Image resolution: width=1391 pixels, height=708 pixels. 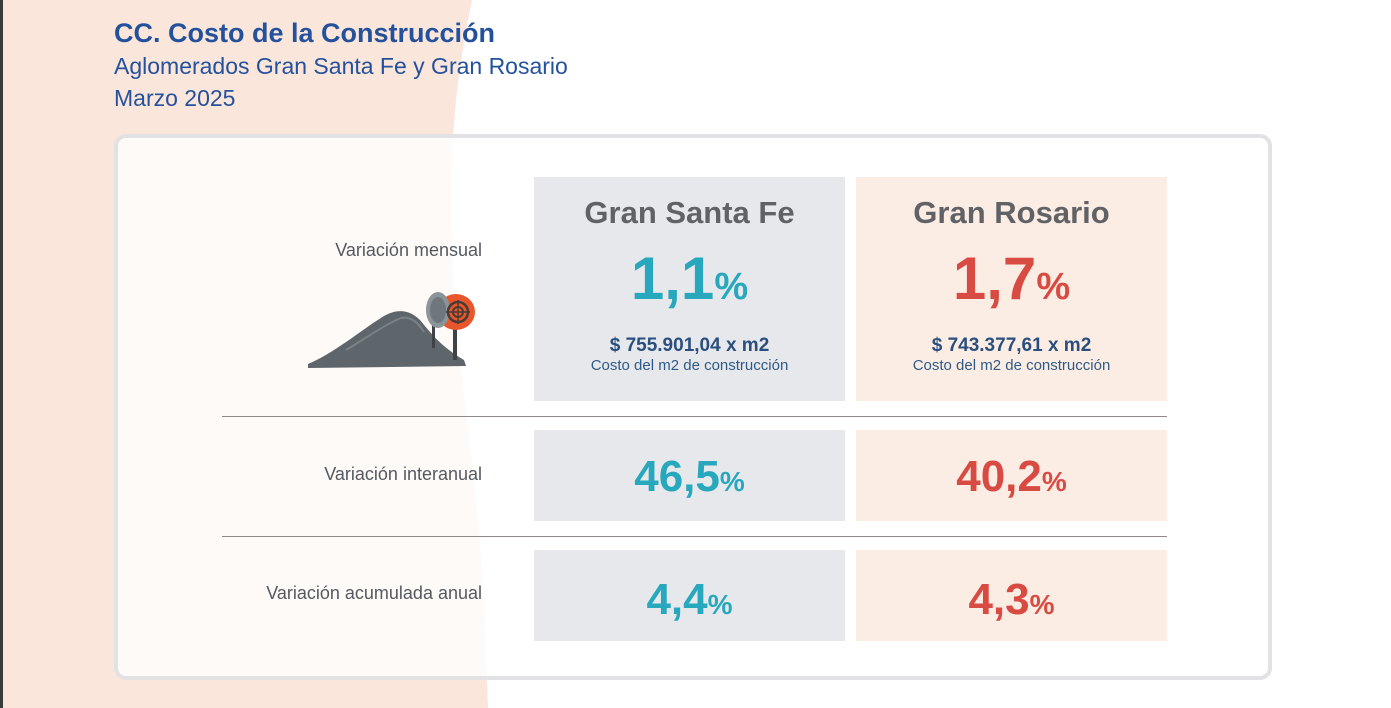 What do you see at coordinates (1, 354) in the screenshot?
I see `left-border` at bounding box center [1, 354].